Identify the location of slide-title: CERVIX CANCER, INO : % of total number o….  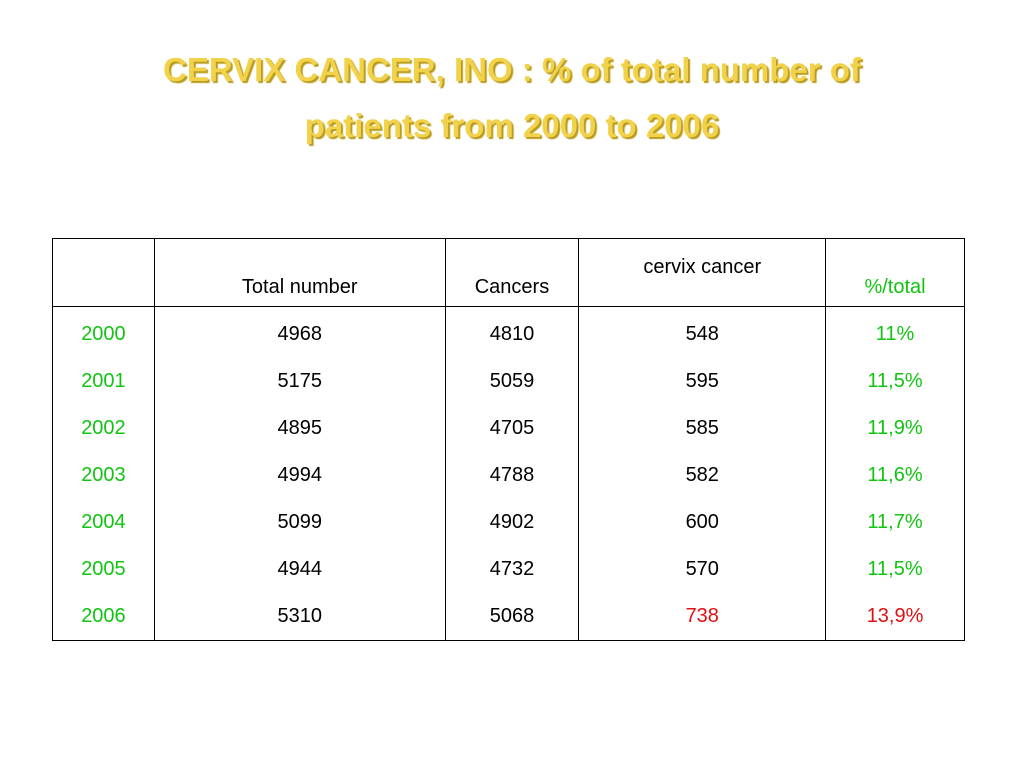
(512, 98).